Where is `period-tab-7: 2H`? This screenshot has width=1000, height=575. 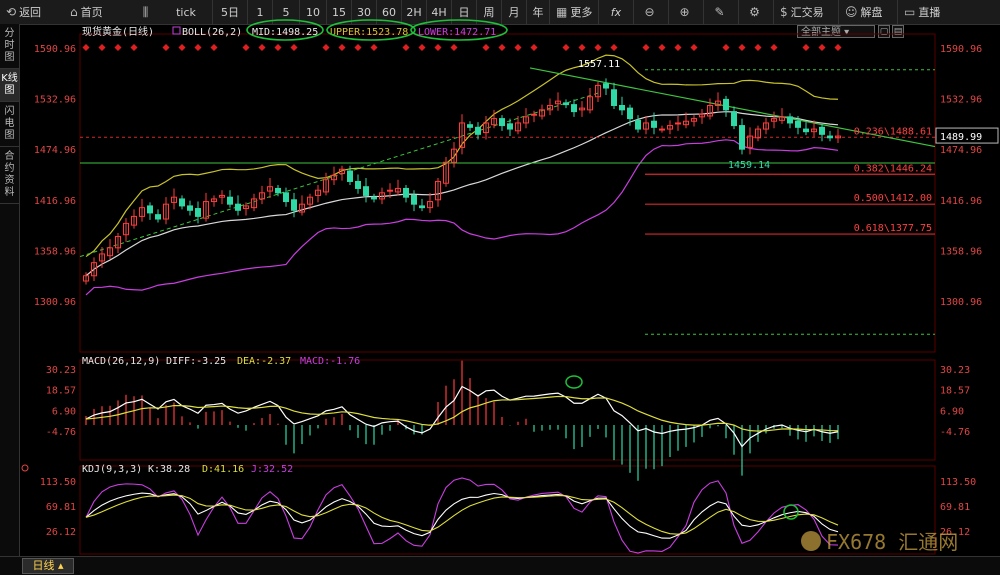
period-tab-7: 2H is located at coordinates (413, 12).